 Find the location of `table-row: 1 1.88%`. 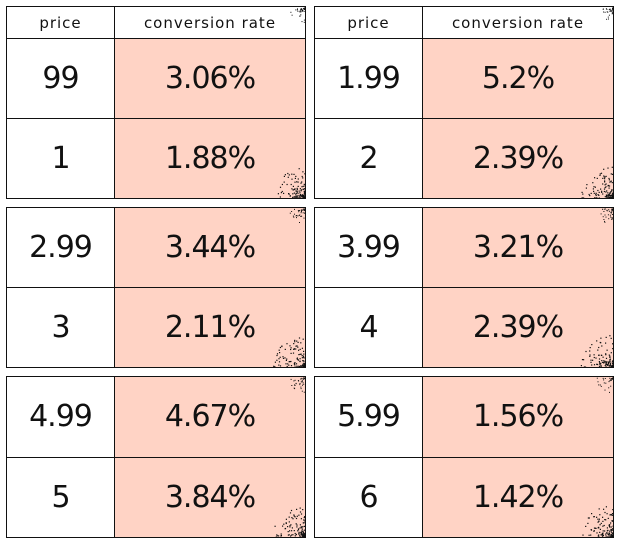

table-row: 1 1.88% is located at coordinates (156, 158).